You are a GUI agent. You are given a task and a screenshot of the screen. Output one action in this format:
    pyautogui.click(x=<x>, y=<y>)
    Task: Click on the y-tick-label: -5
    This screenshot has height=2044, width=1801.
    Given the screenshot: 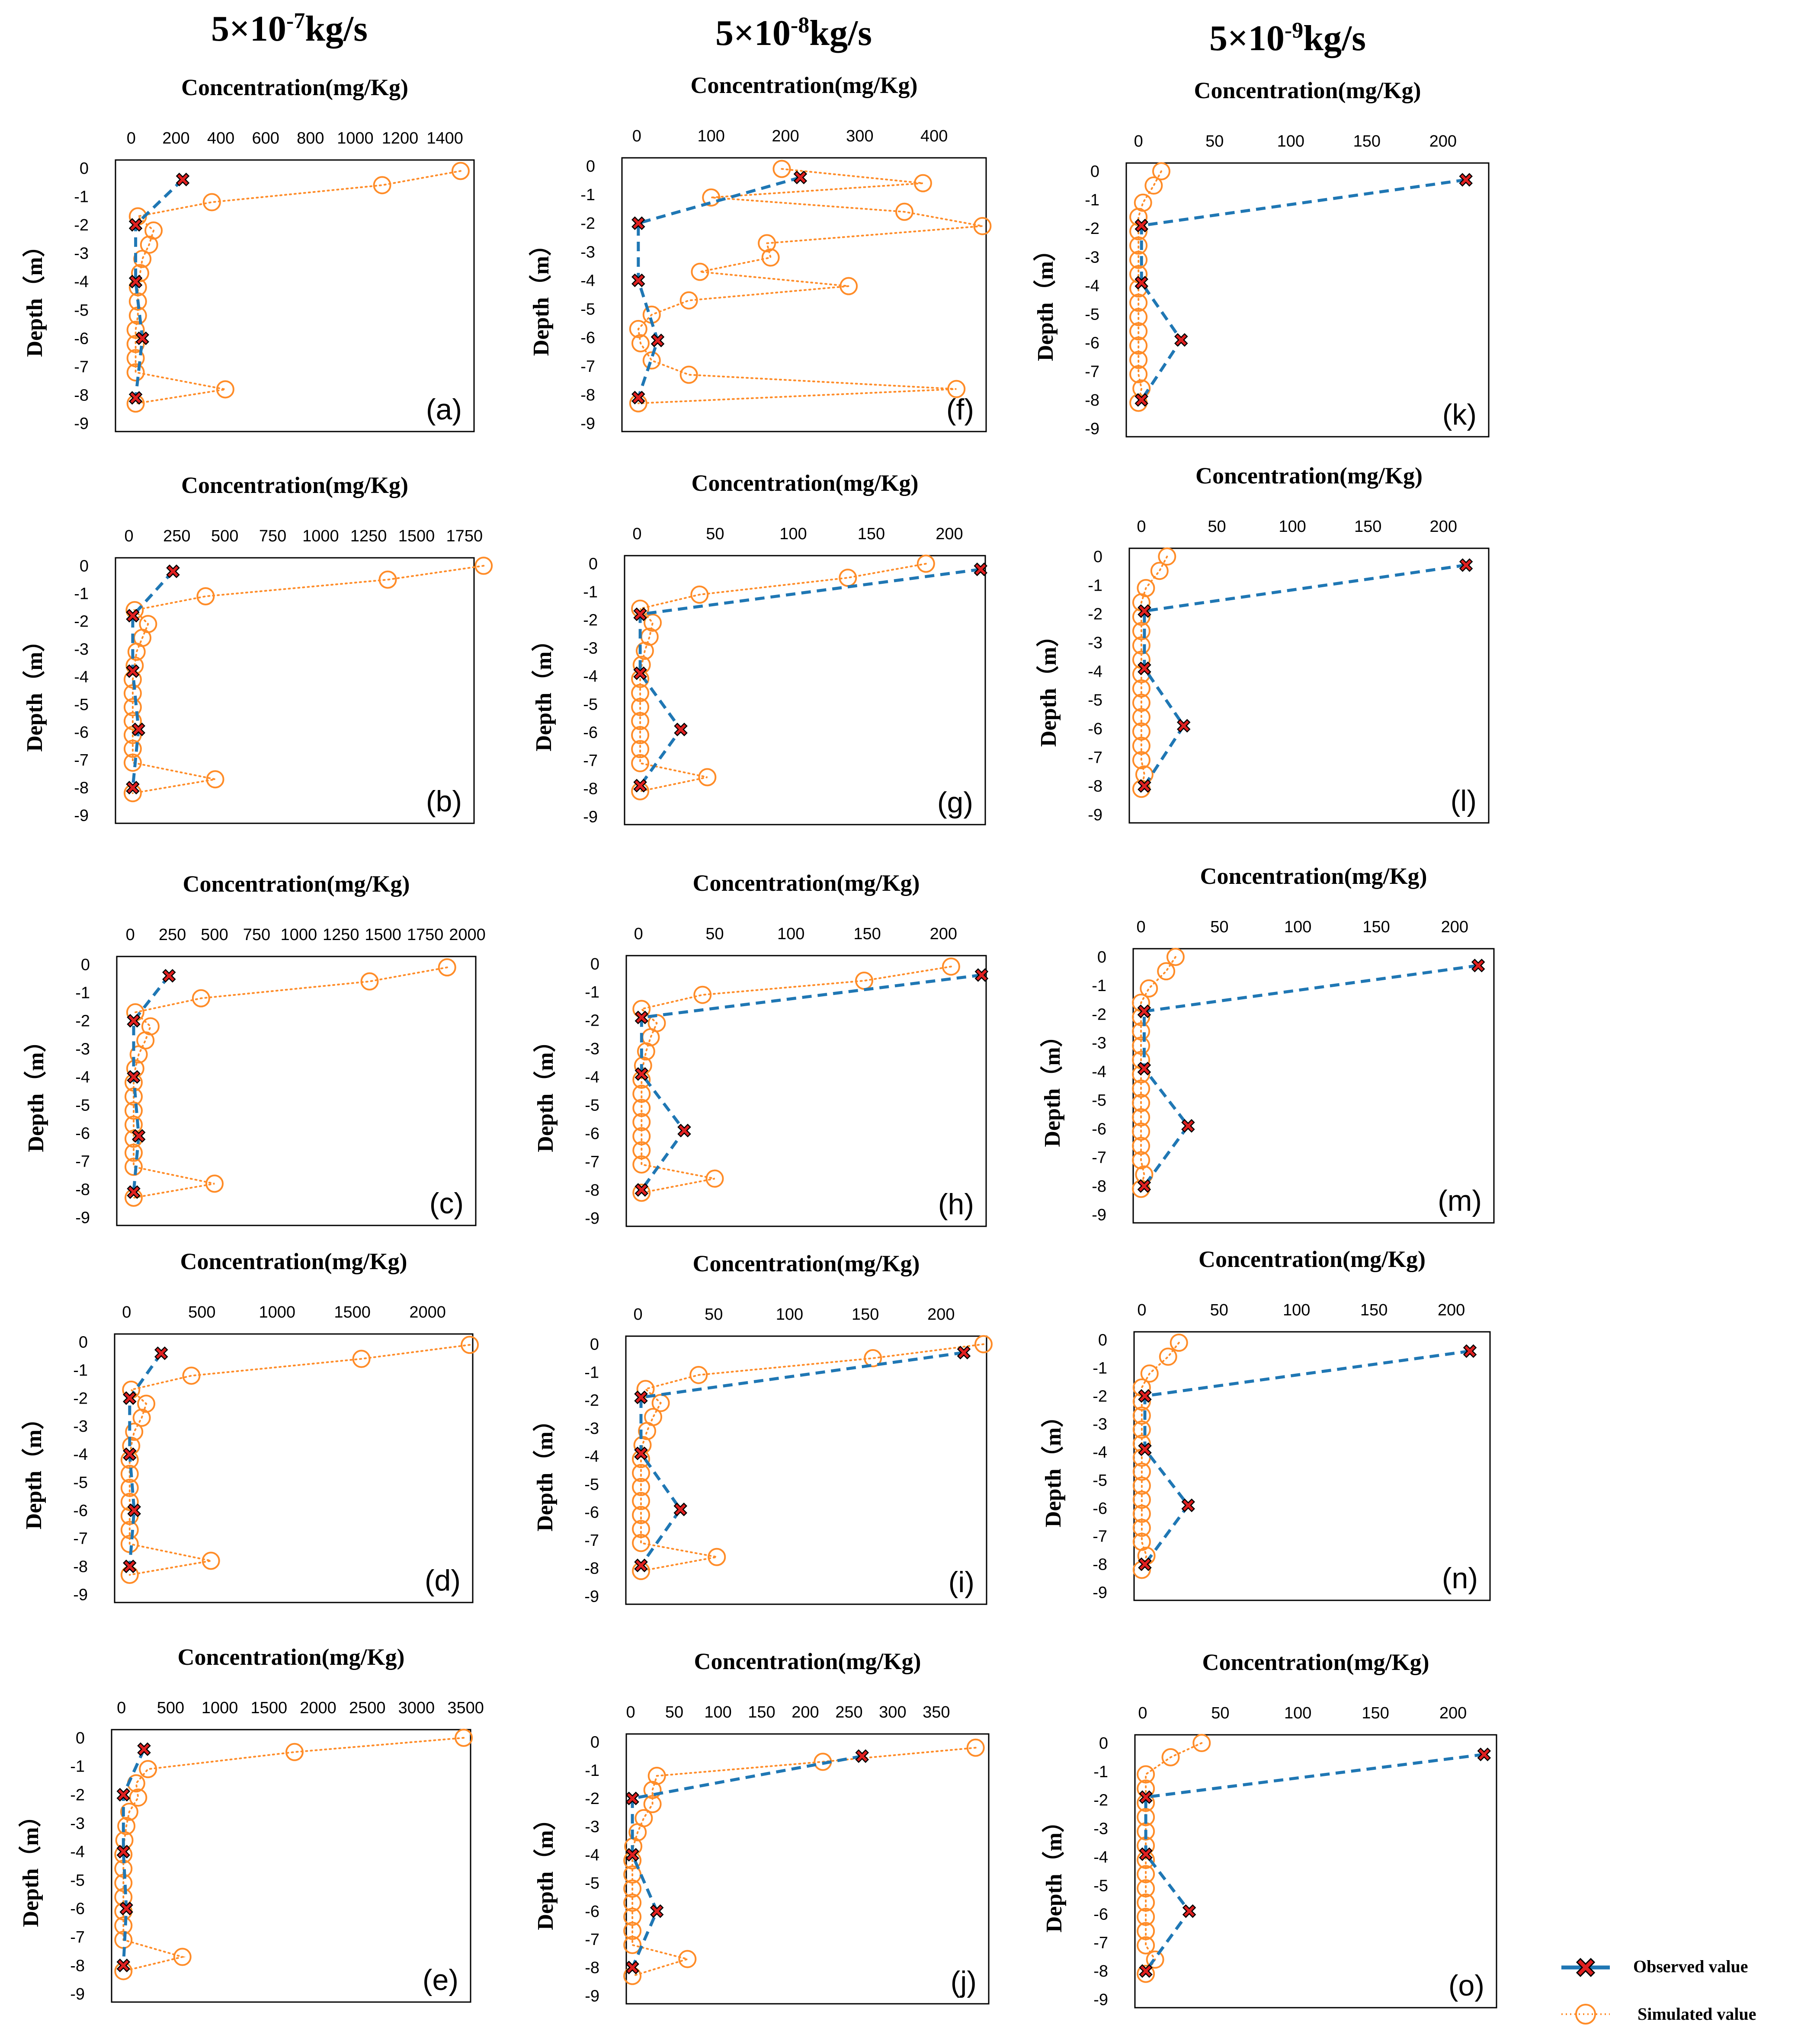 What is the action you would take?
    pyautogui.click(x=81, y=1483)
    